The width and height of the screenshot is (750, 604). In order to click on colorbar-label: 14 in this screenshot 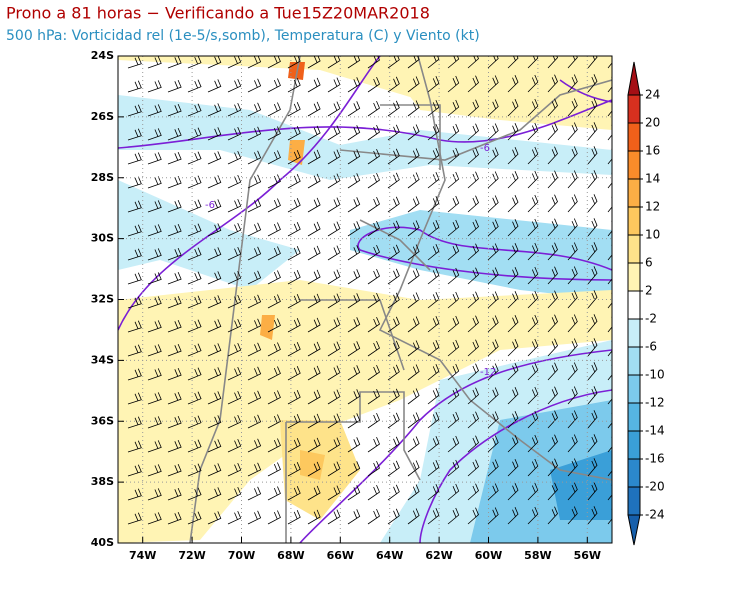, I will do `click(652, 179)`.